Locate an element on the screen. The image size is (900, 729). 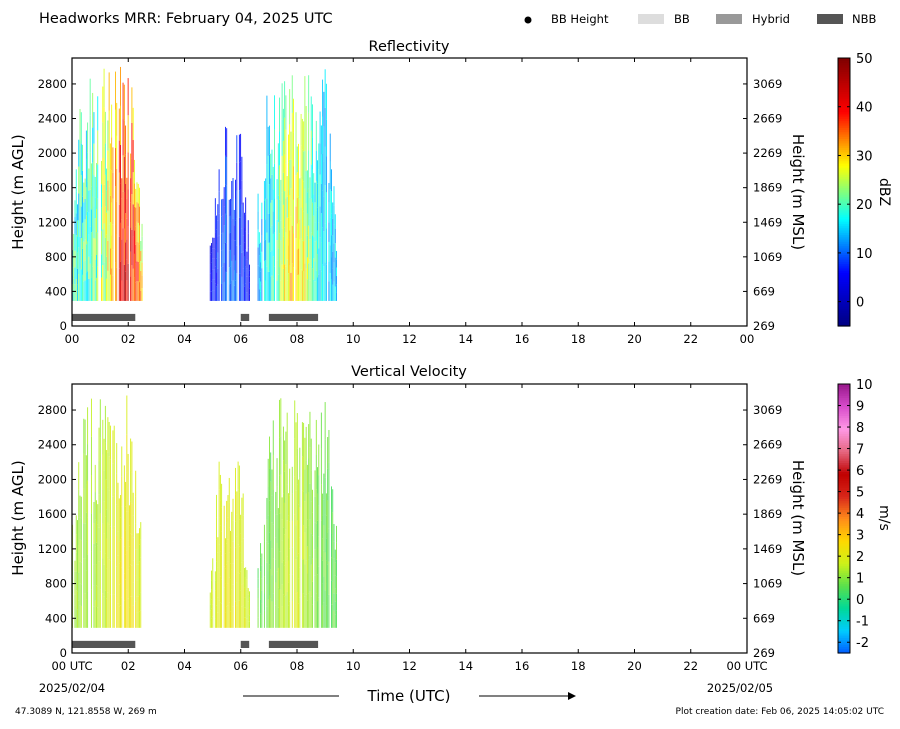
colorbar-tick-label: 2 is located at coordinates (860, 557).